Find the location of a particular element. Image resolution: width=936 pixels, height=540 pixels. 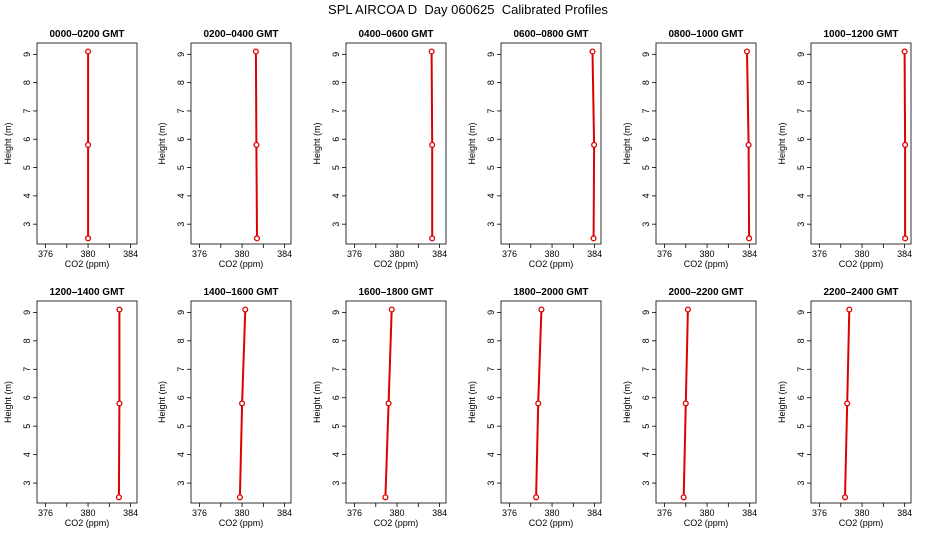

panel-title: 1000–1200 GMT is located at coordinates (860, 34).